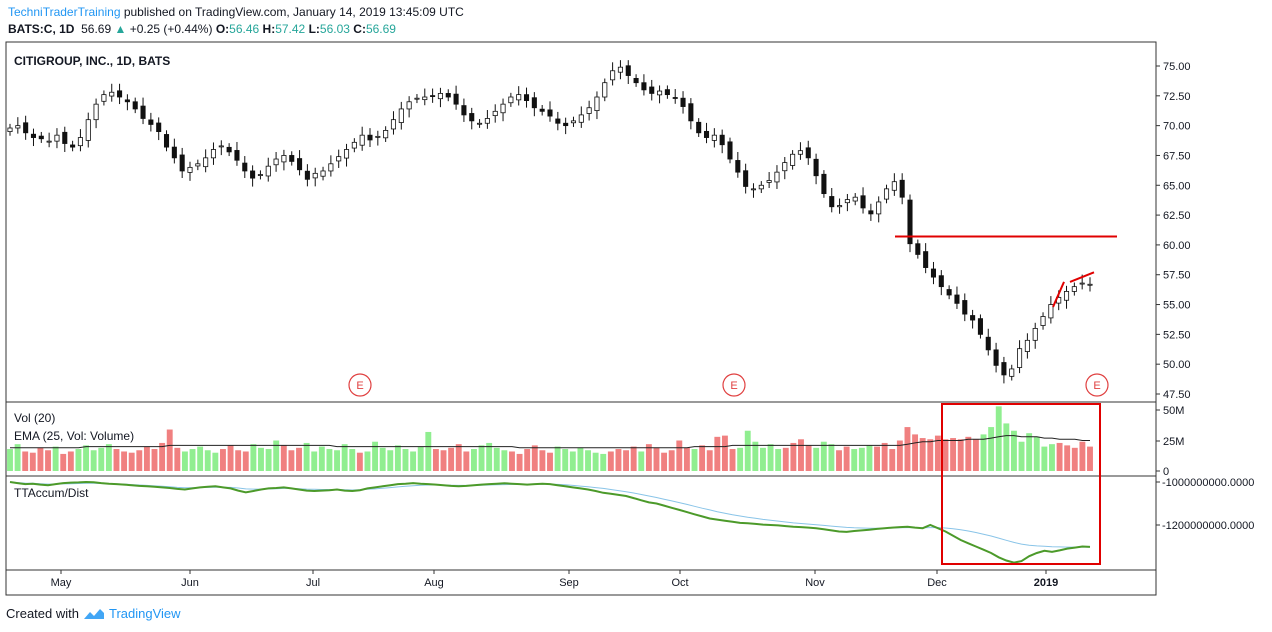 Image resolution: width=1272 pixels, height=632 pixels. What do you see at coordinates (1173, 442) in the screenshot?
I see `volume-tick-label: 25M` at bounding box center [1173, 442].